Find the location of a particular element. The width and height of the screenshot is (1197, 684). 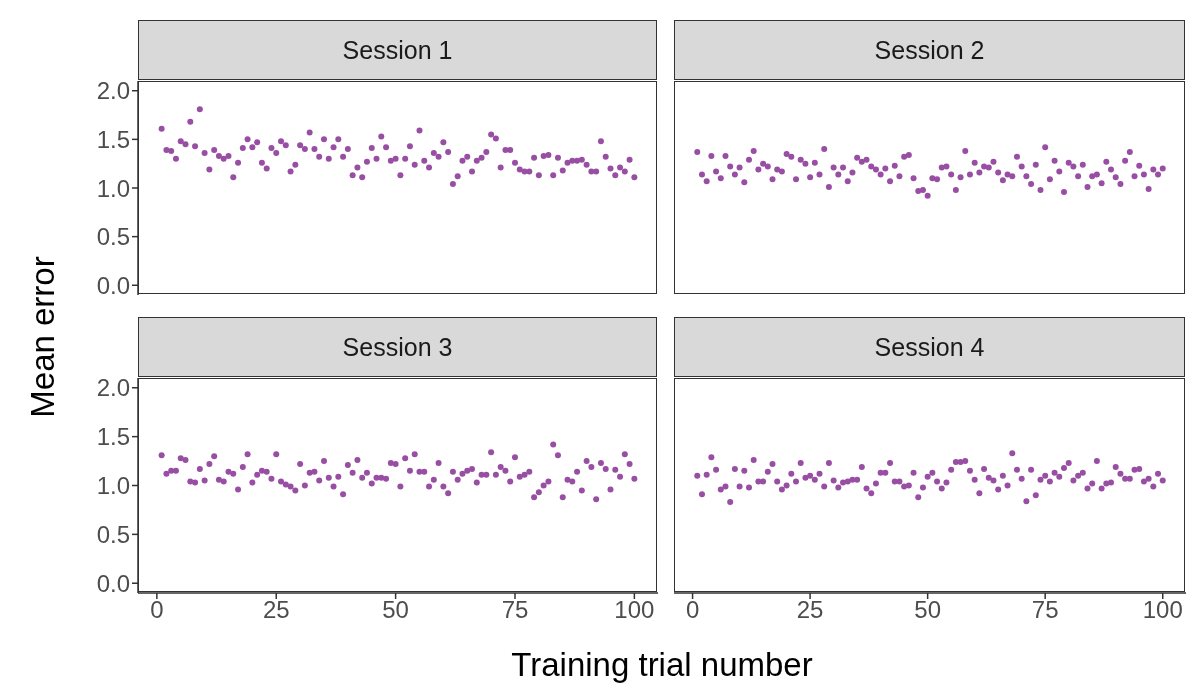

y-axis-title: Mean error is located at coordinates (42, 337).